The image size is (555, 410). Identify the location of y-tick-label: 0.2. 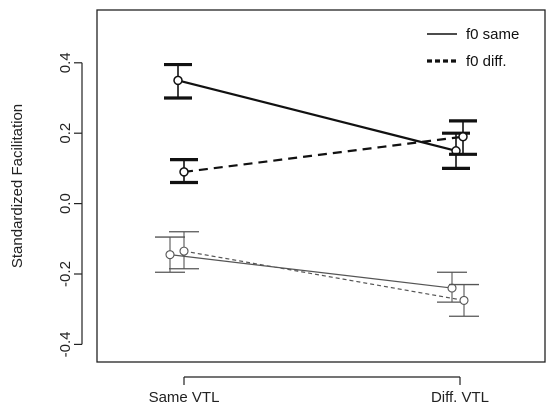
(65, 133).